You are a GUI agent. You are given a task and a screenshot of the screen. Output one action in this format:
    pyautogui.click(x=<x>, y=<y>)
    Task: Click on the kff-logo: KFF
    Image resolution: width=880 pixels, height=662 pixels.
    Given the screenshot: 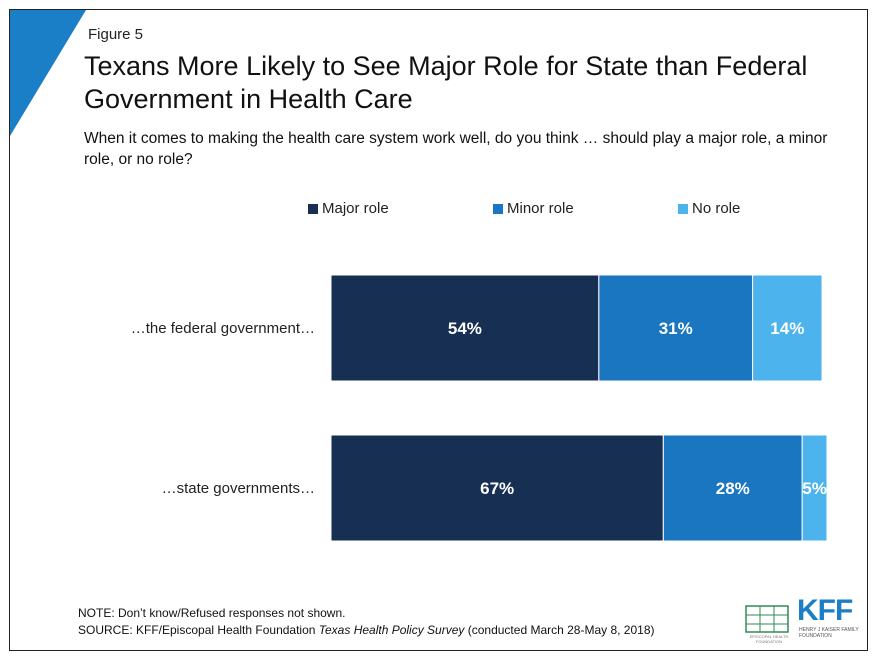 What is the action you would take?
    pyautogui.click(x=825, y=610)
    